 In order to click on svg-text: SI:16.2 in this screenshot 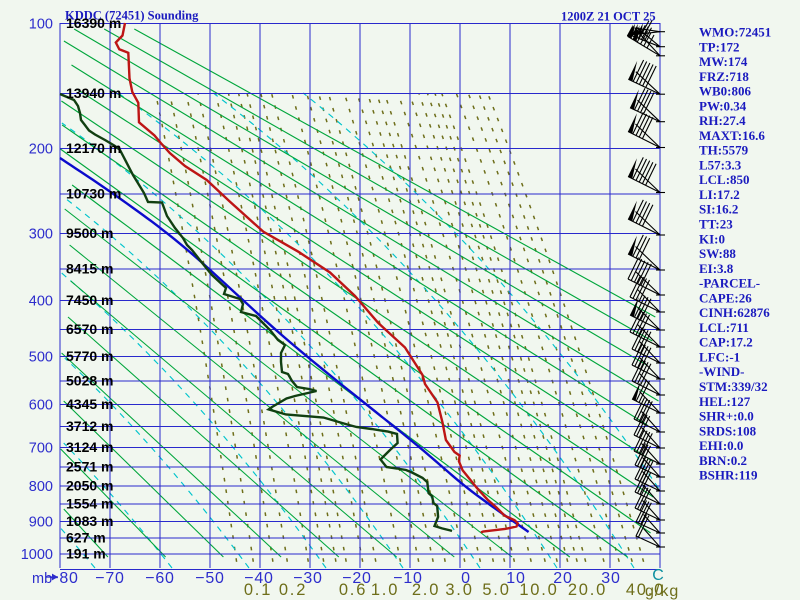, I will do `click(718, 209)`.